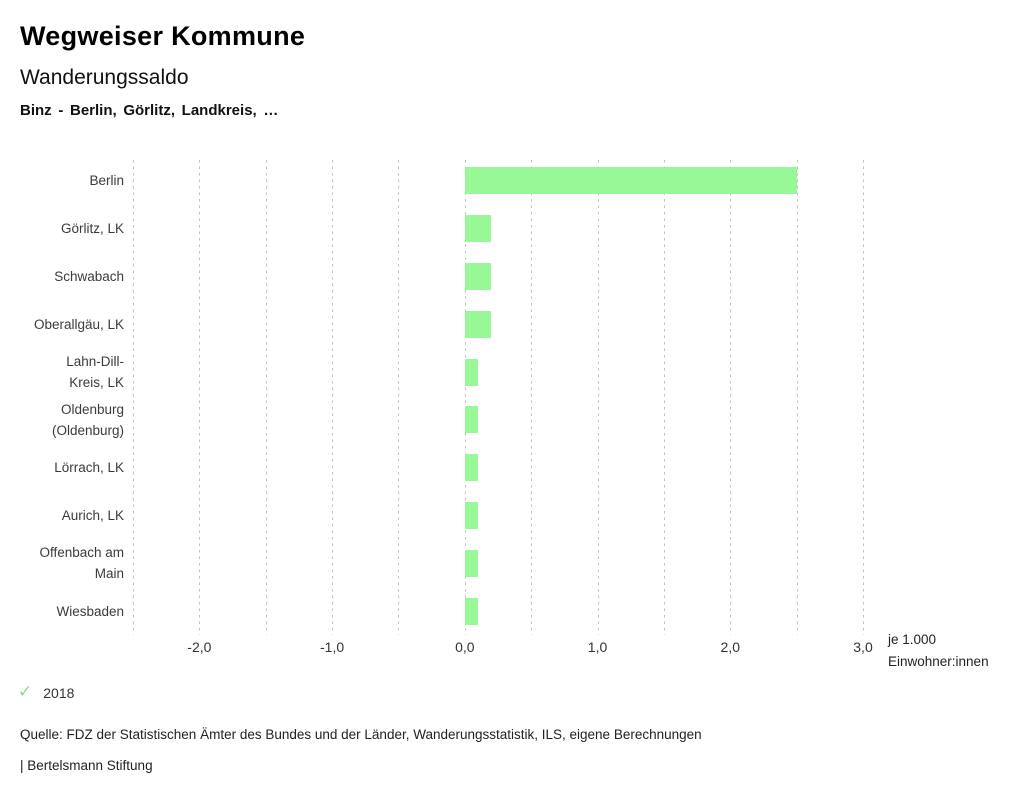  What do you see at coordinates (199, 647) in the screenshot?
I see `x-tick-label: -2,0` at bounding box center [199, 647].